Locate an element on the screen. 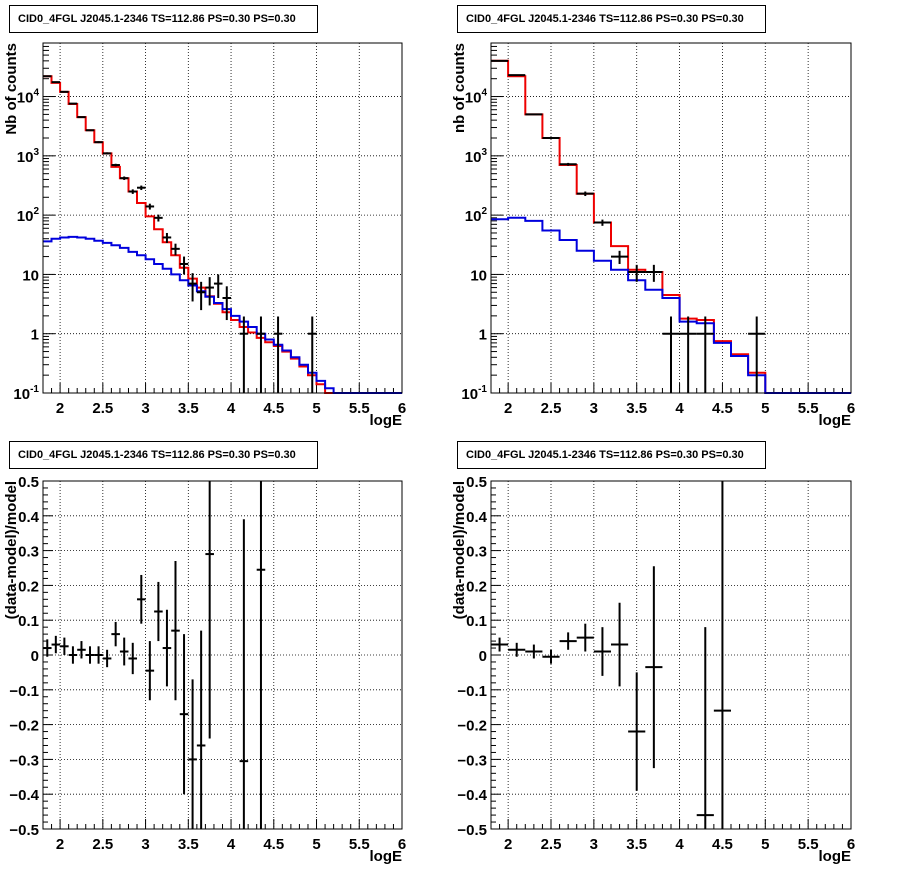  y-tick-label: 0.4 is located at coordinates (477, 517).